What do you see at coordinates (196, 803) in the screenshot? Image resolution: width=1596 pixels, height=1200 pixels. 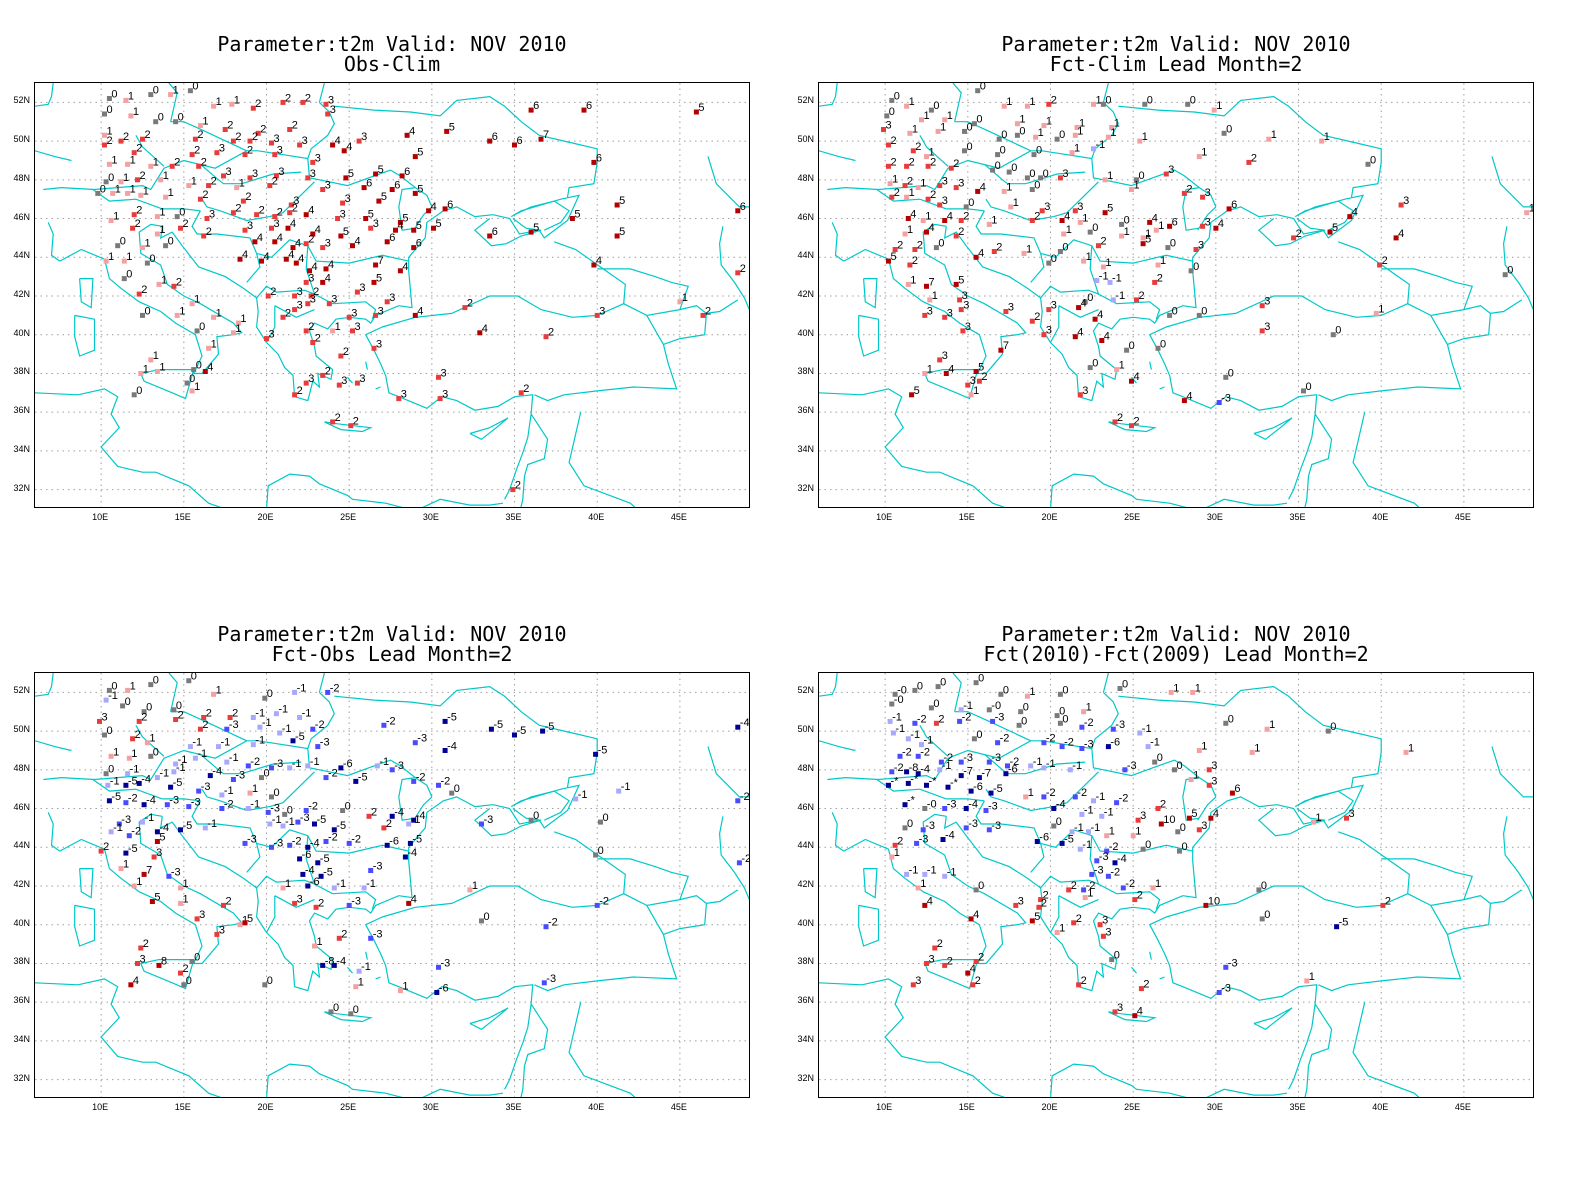 I see `station-value-label: -3` at bounding box center [196, 803].